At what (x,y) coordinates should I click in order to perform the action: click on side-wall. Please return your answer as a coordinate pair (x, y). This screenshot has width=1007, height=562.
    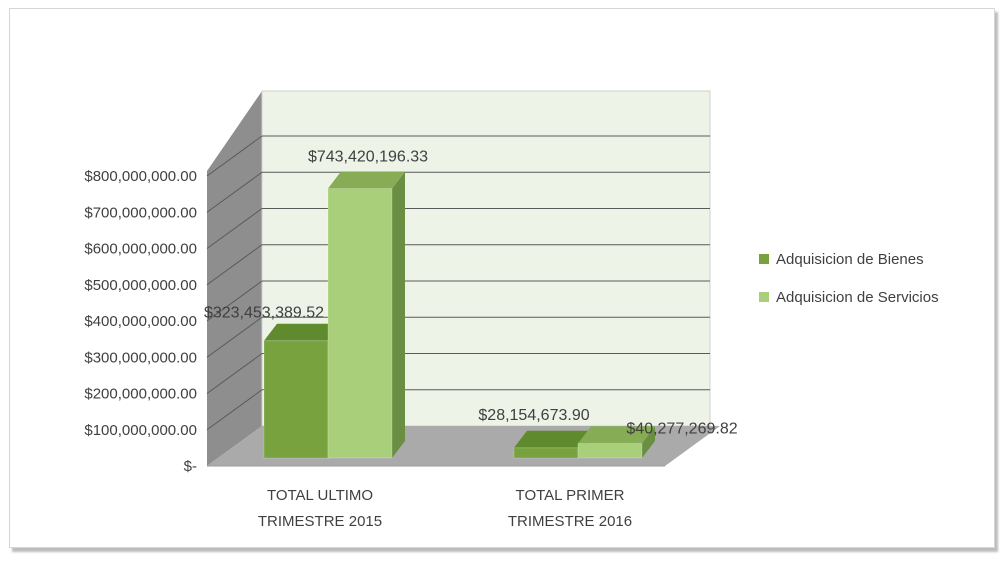
    Looking at the image, I should click on (234, 278).